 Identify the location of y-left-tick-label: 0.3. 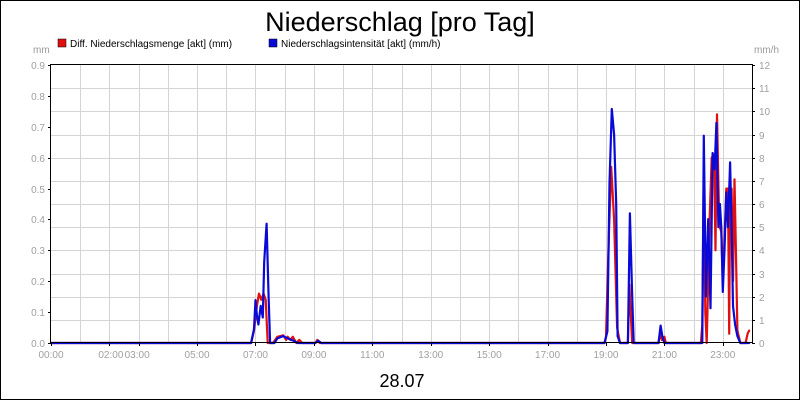
(38, 251).